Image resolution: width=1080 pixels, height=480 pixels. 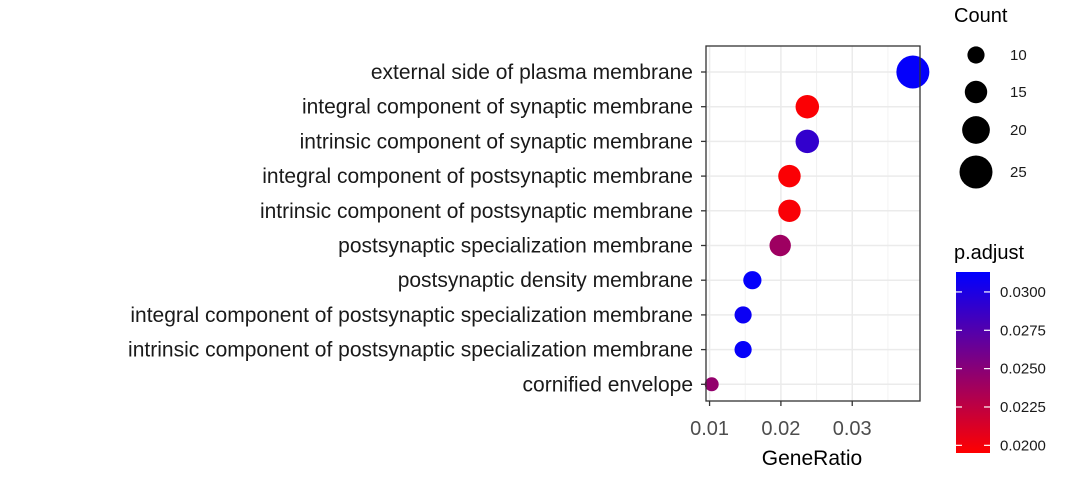 I want to click on size-legend-label: 15, so click(x=1018, y=92).